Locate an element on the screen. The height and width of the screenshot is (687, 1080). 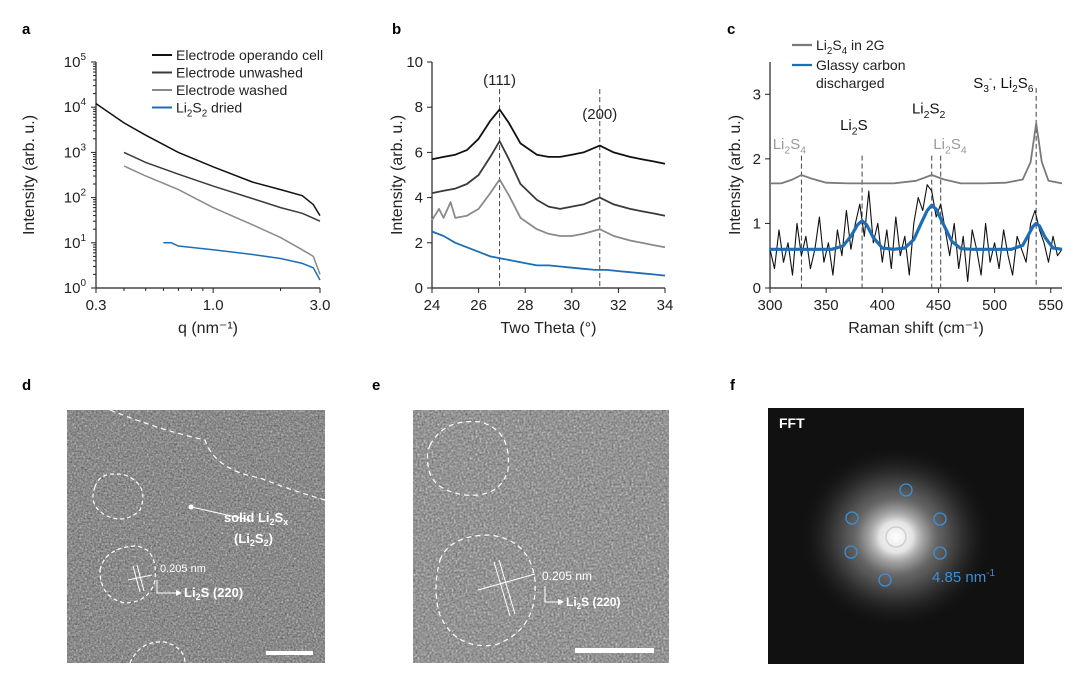
annotation-solid-li2sx: solid Li2Sx is located at coordinates (256, 518).